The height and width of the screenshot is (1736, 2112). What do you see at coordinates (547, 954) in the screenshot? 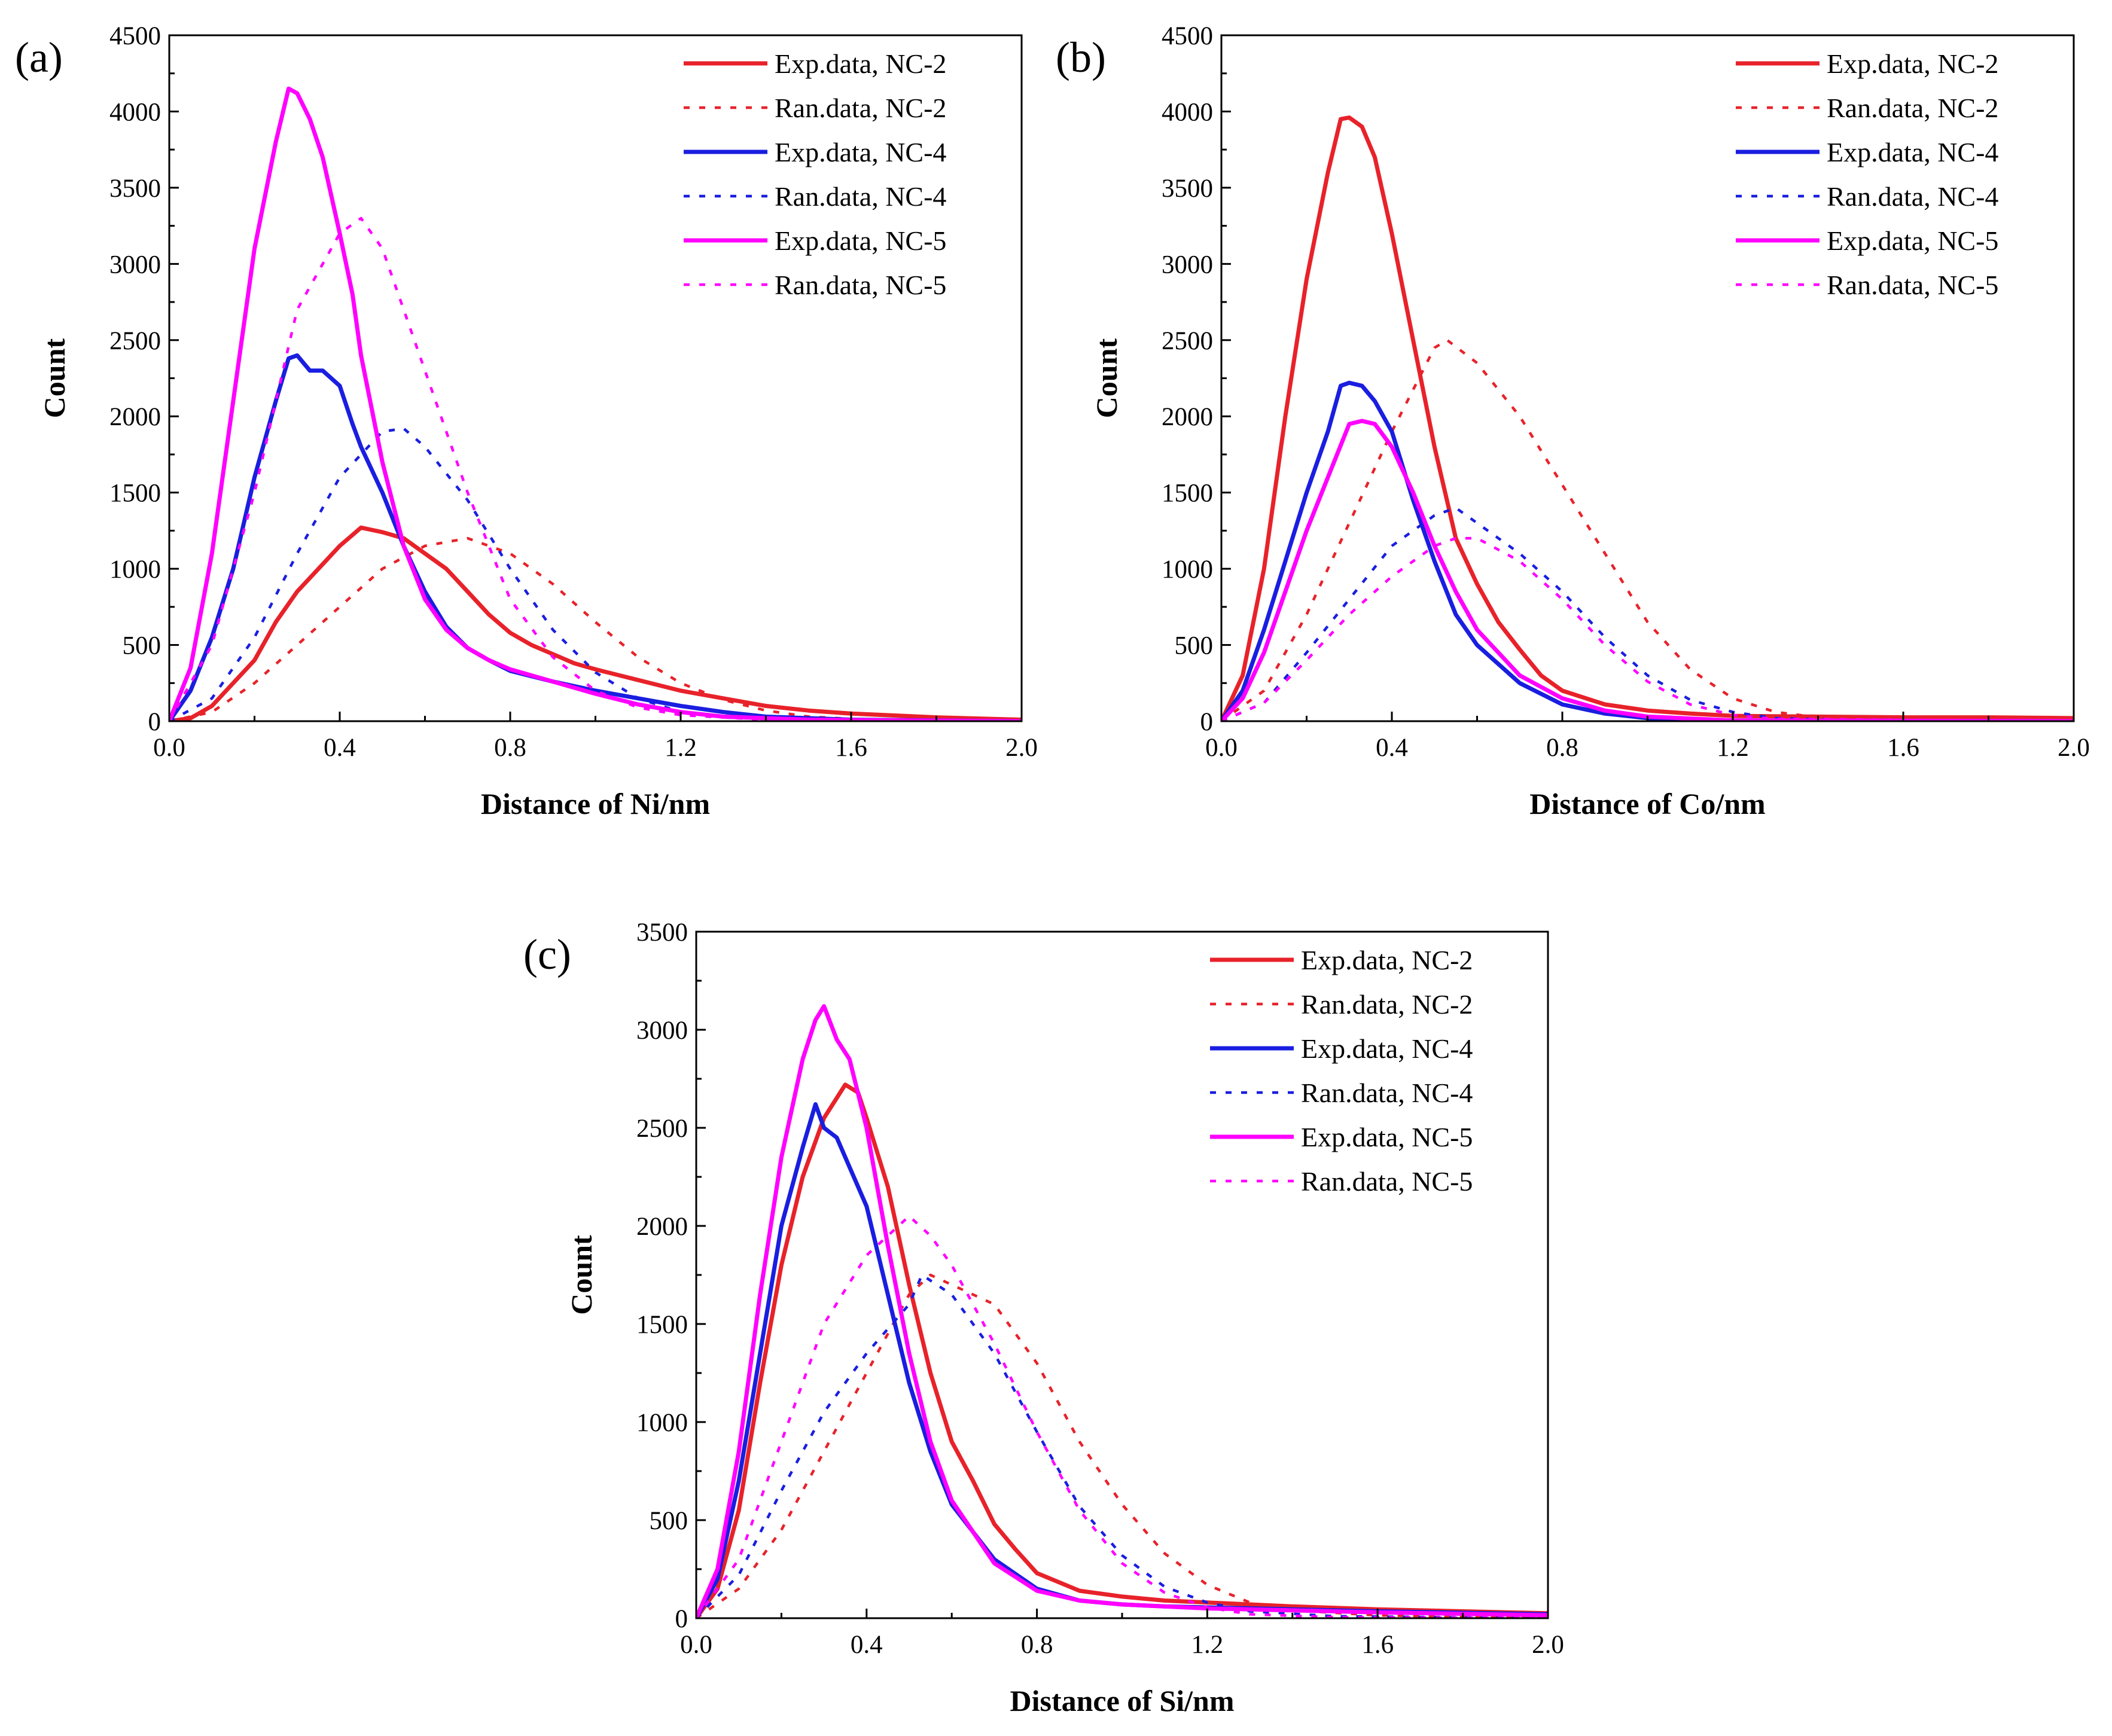
I see `panel-label: (c)` at bounding box center [547, 954].